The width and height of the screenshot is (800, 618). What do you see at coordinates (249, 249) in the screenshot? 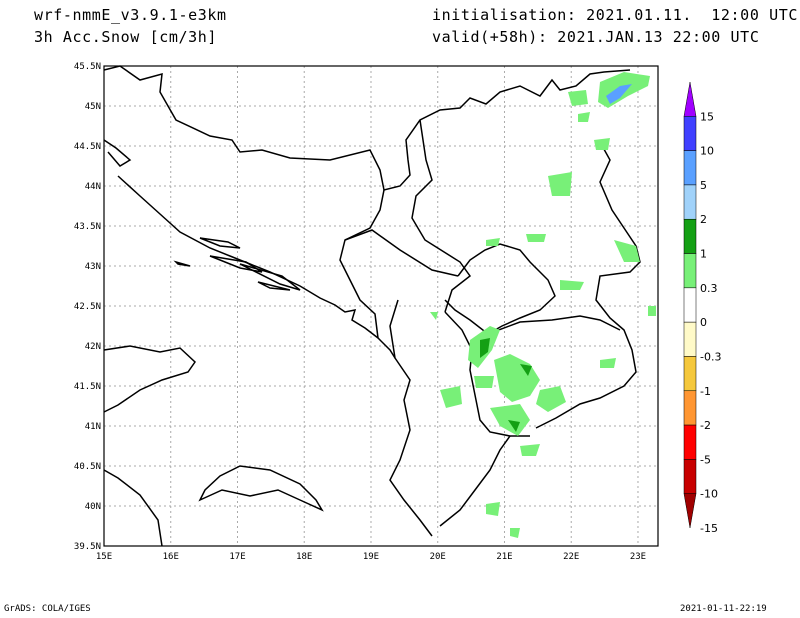
I see `coastline-dalmatia` at bounding box center [249, 249].